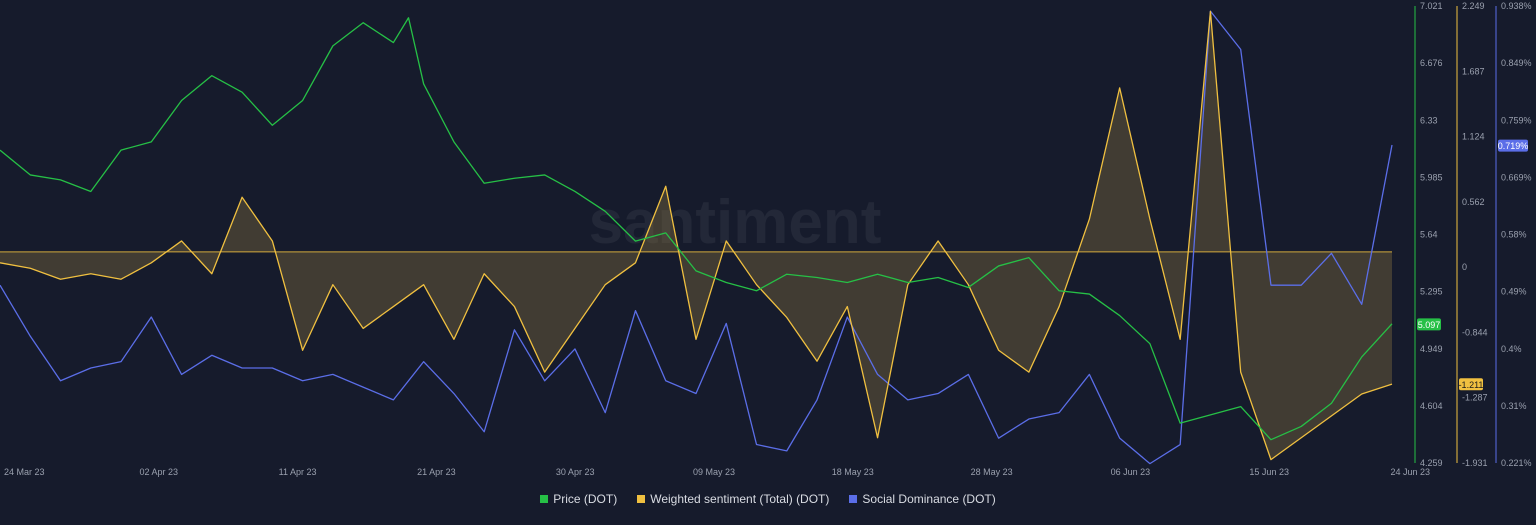 This screenshot has width=1536, height=525. I want to click on x-tick-label: 24 Mar 23, so click(24, 472).